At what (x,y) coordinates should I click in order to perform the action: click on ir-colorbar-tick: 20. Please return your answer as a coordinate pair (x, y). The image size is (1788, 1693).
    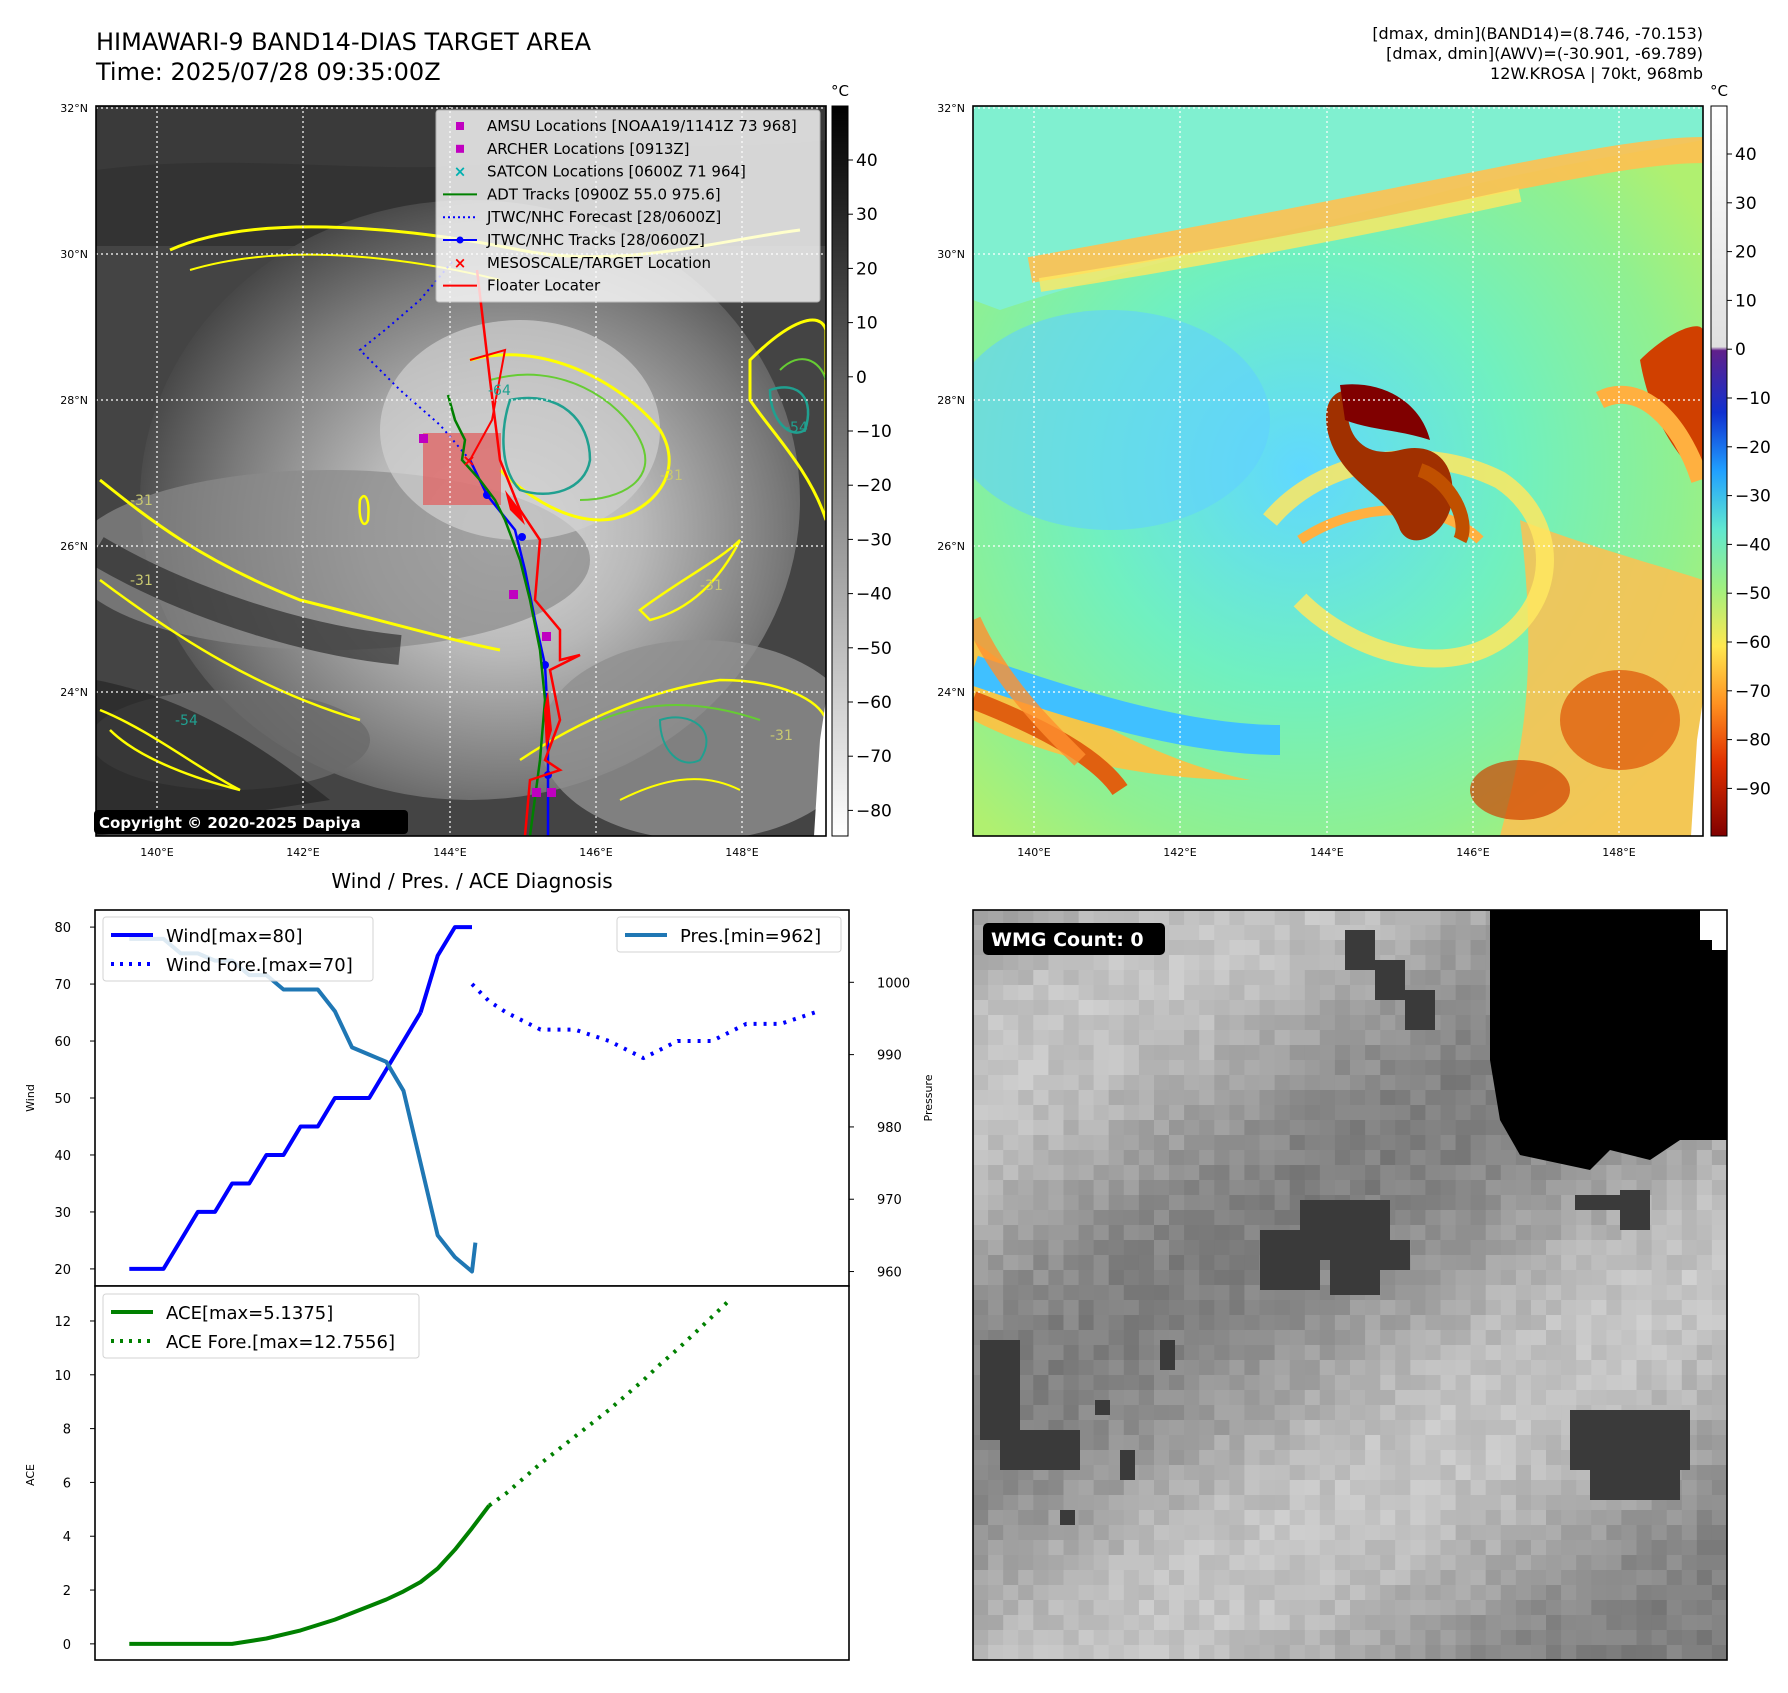
    Looking at the image, I should click on (867, 269).